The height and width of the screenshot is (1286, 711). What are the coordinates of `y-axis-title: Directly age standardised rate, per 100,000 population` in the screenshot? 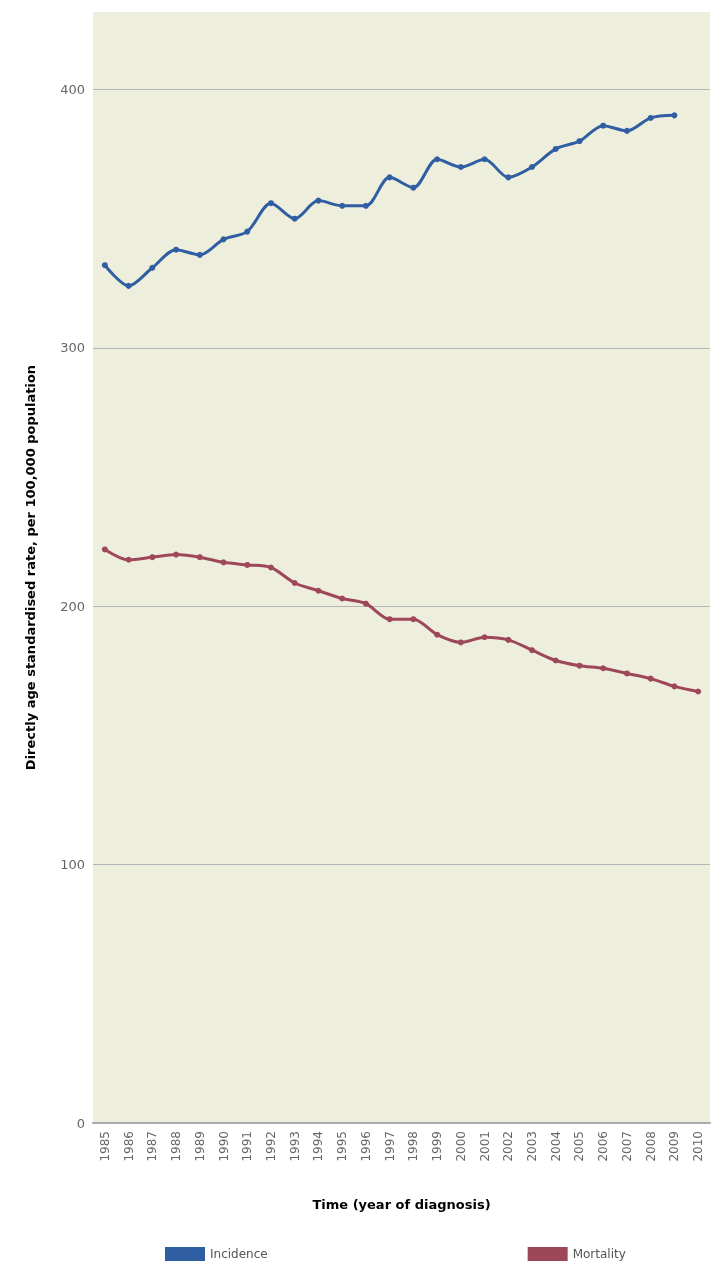 It's located at (30, 567).